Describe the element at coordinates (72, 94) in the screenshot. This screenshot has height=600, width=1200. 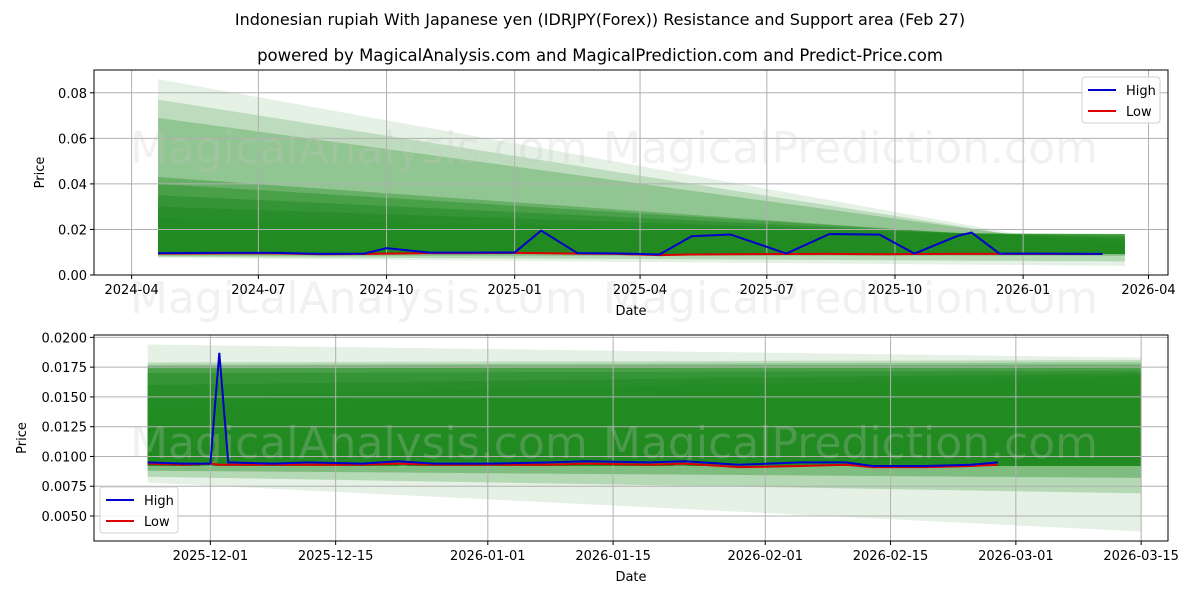
I see `y-tick-label: 0.08` at that location.